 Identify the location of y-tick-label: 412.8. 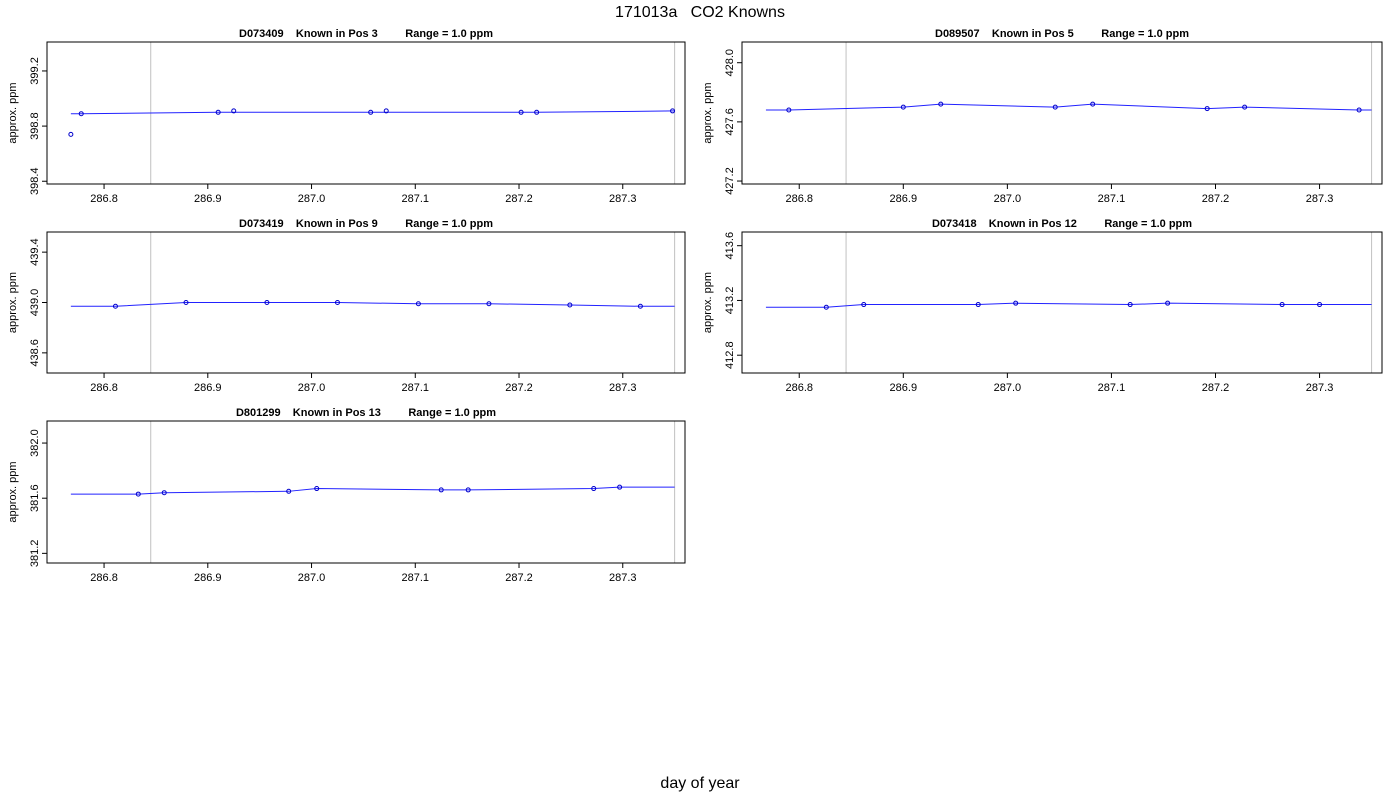
(730, 355).